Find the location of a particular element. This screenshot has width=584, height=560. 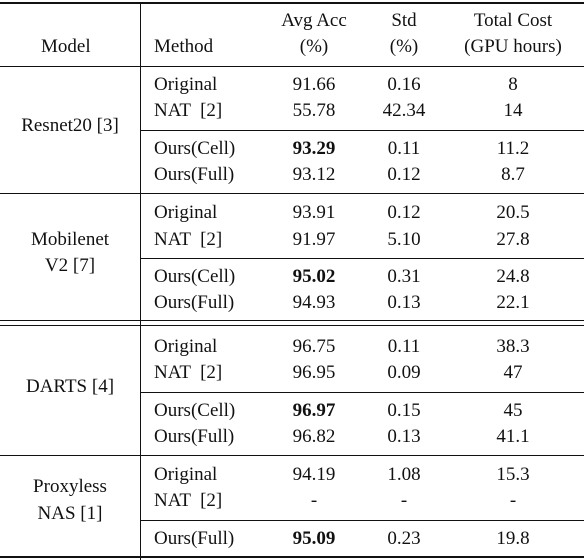

cost-cell: 20.5 is located at coordinates (513, 212).